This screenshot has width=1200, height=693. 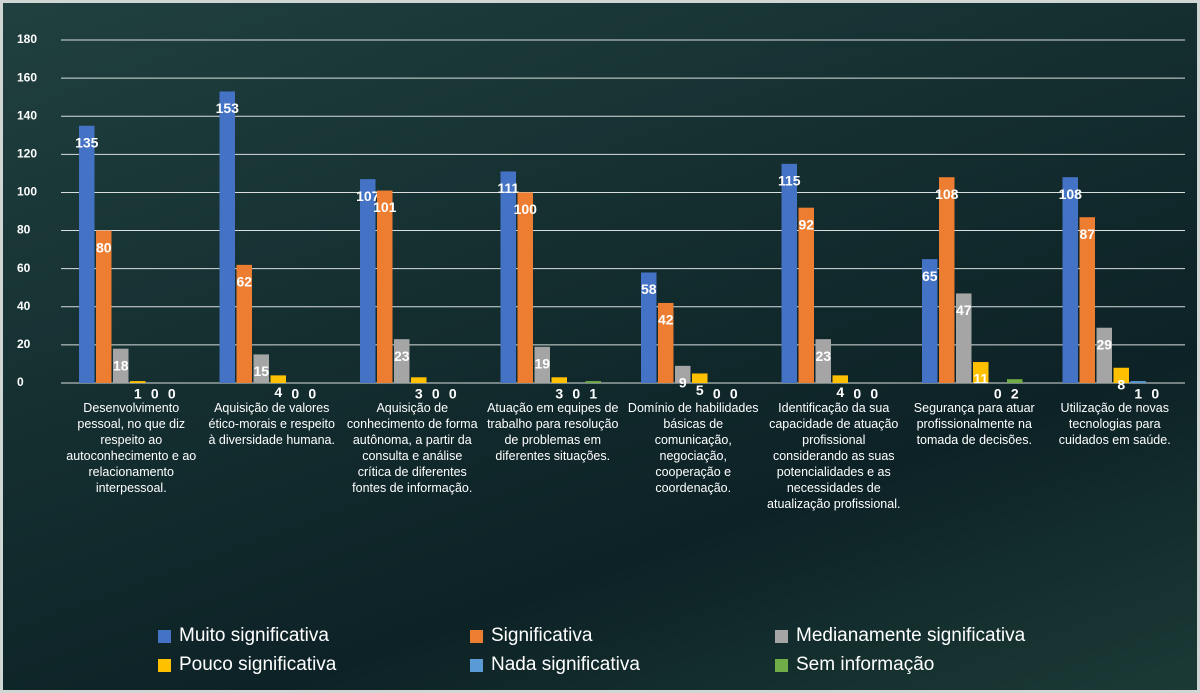 I want to click on data-label: 65, so click(x=930, y=276).